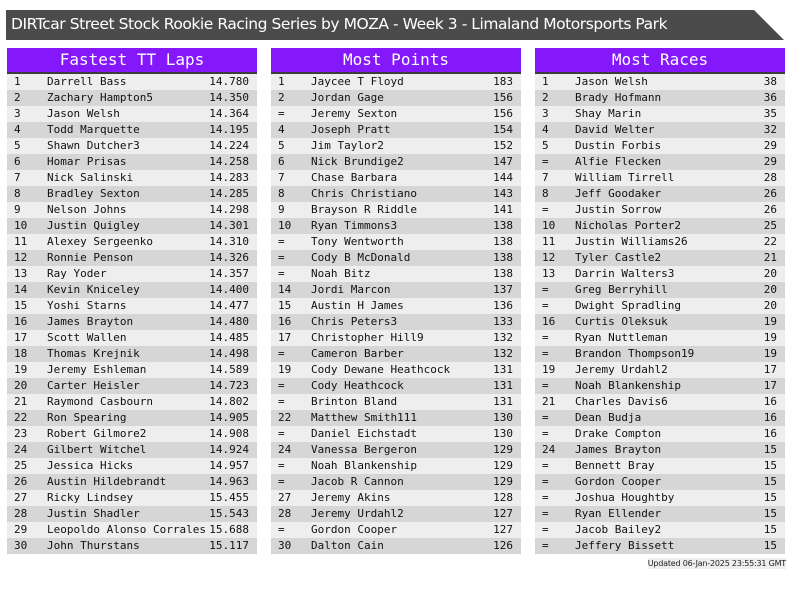  I want to click on driver-name-cell: Jeff Goodaker, so click(618, 193).